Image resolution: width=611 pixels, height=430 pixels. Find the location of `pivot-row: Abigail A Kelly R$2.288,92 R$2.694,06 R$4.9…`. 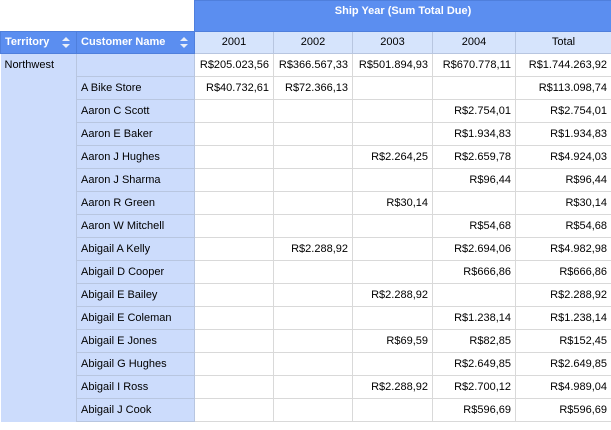

pivot-row: Abigail A Kelly R$2.288,92 R$2.694,06 R$4.9… is located at coordinates (305, 249).